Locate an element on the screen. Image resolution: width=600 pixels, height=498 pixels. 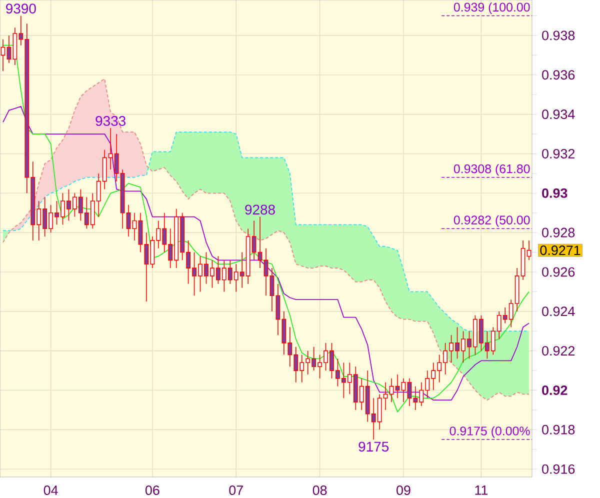
y-tick-label: 0.926 is located at coordinates (558, 272).